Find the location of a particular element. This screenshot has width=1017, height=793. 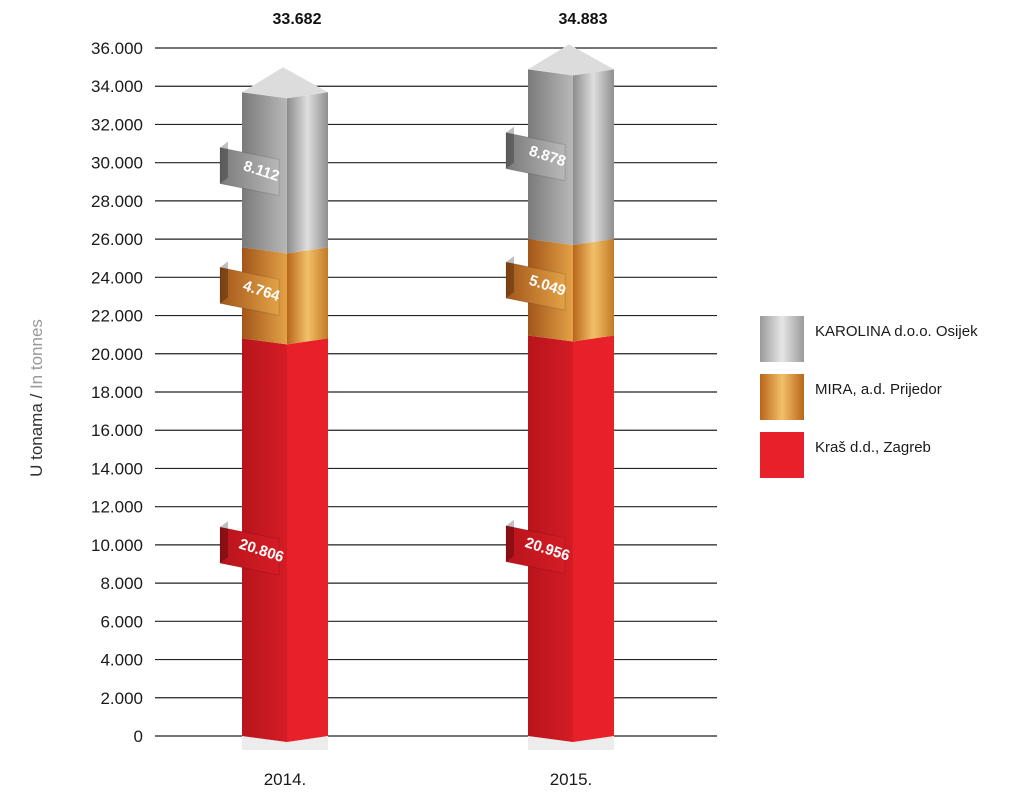

y-tick-label: 10.000 is located at coordinates (117, 545).